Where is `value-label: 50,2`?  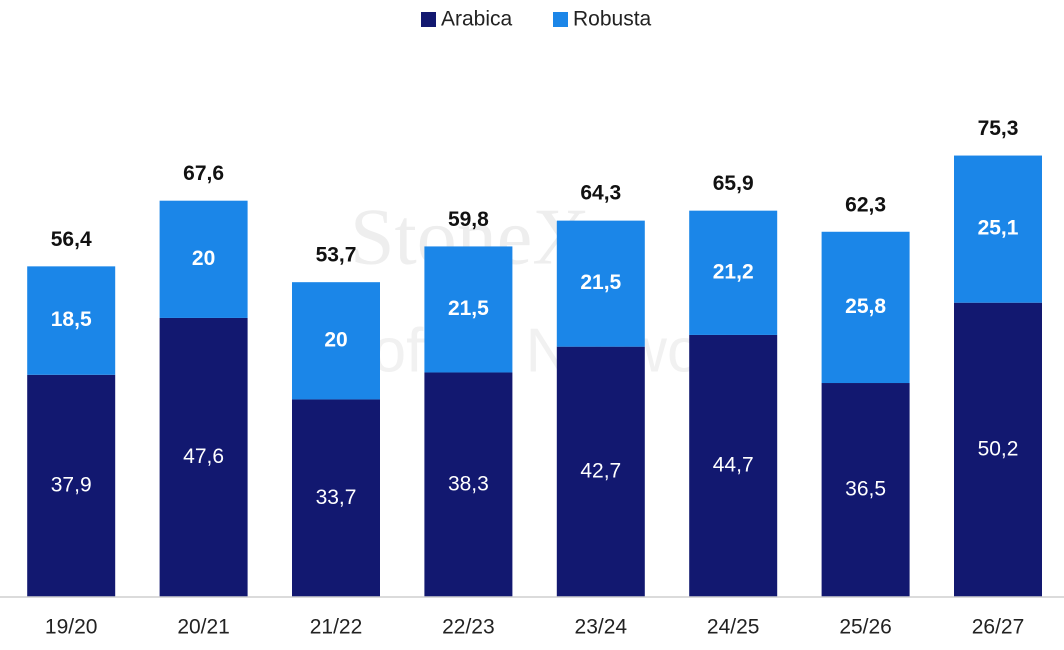
value-label: 50,2 is located at coordinates (998, 448).